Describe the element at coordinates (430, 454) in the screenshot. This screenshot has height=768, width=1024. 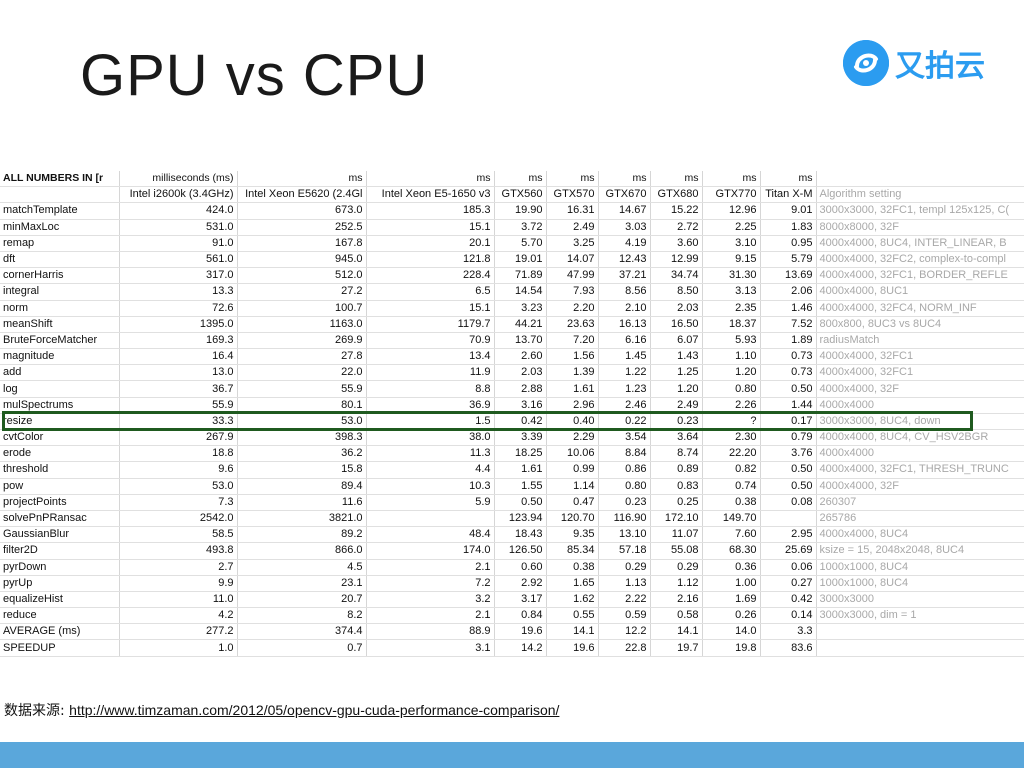
I see `value-cell: 11.3` at that location.